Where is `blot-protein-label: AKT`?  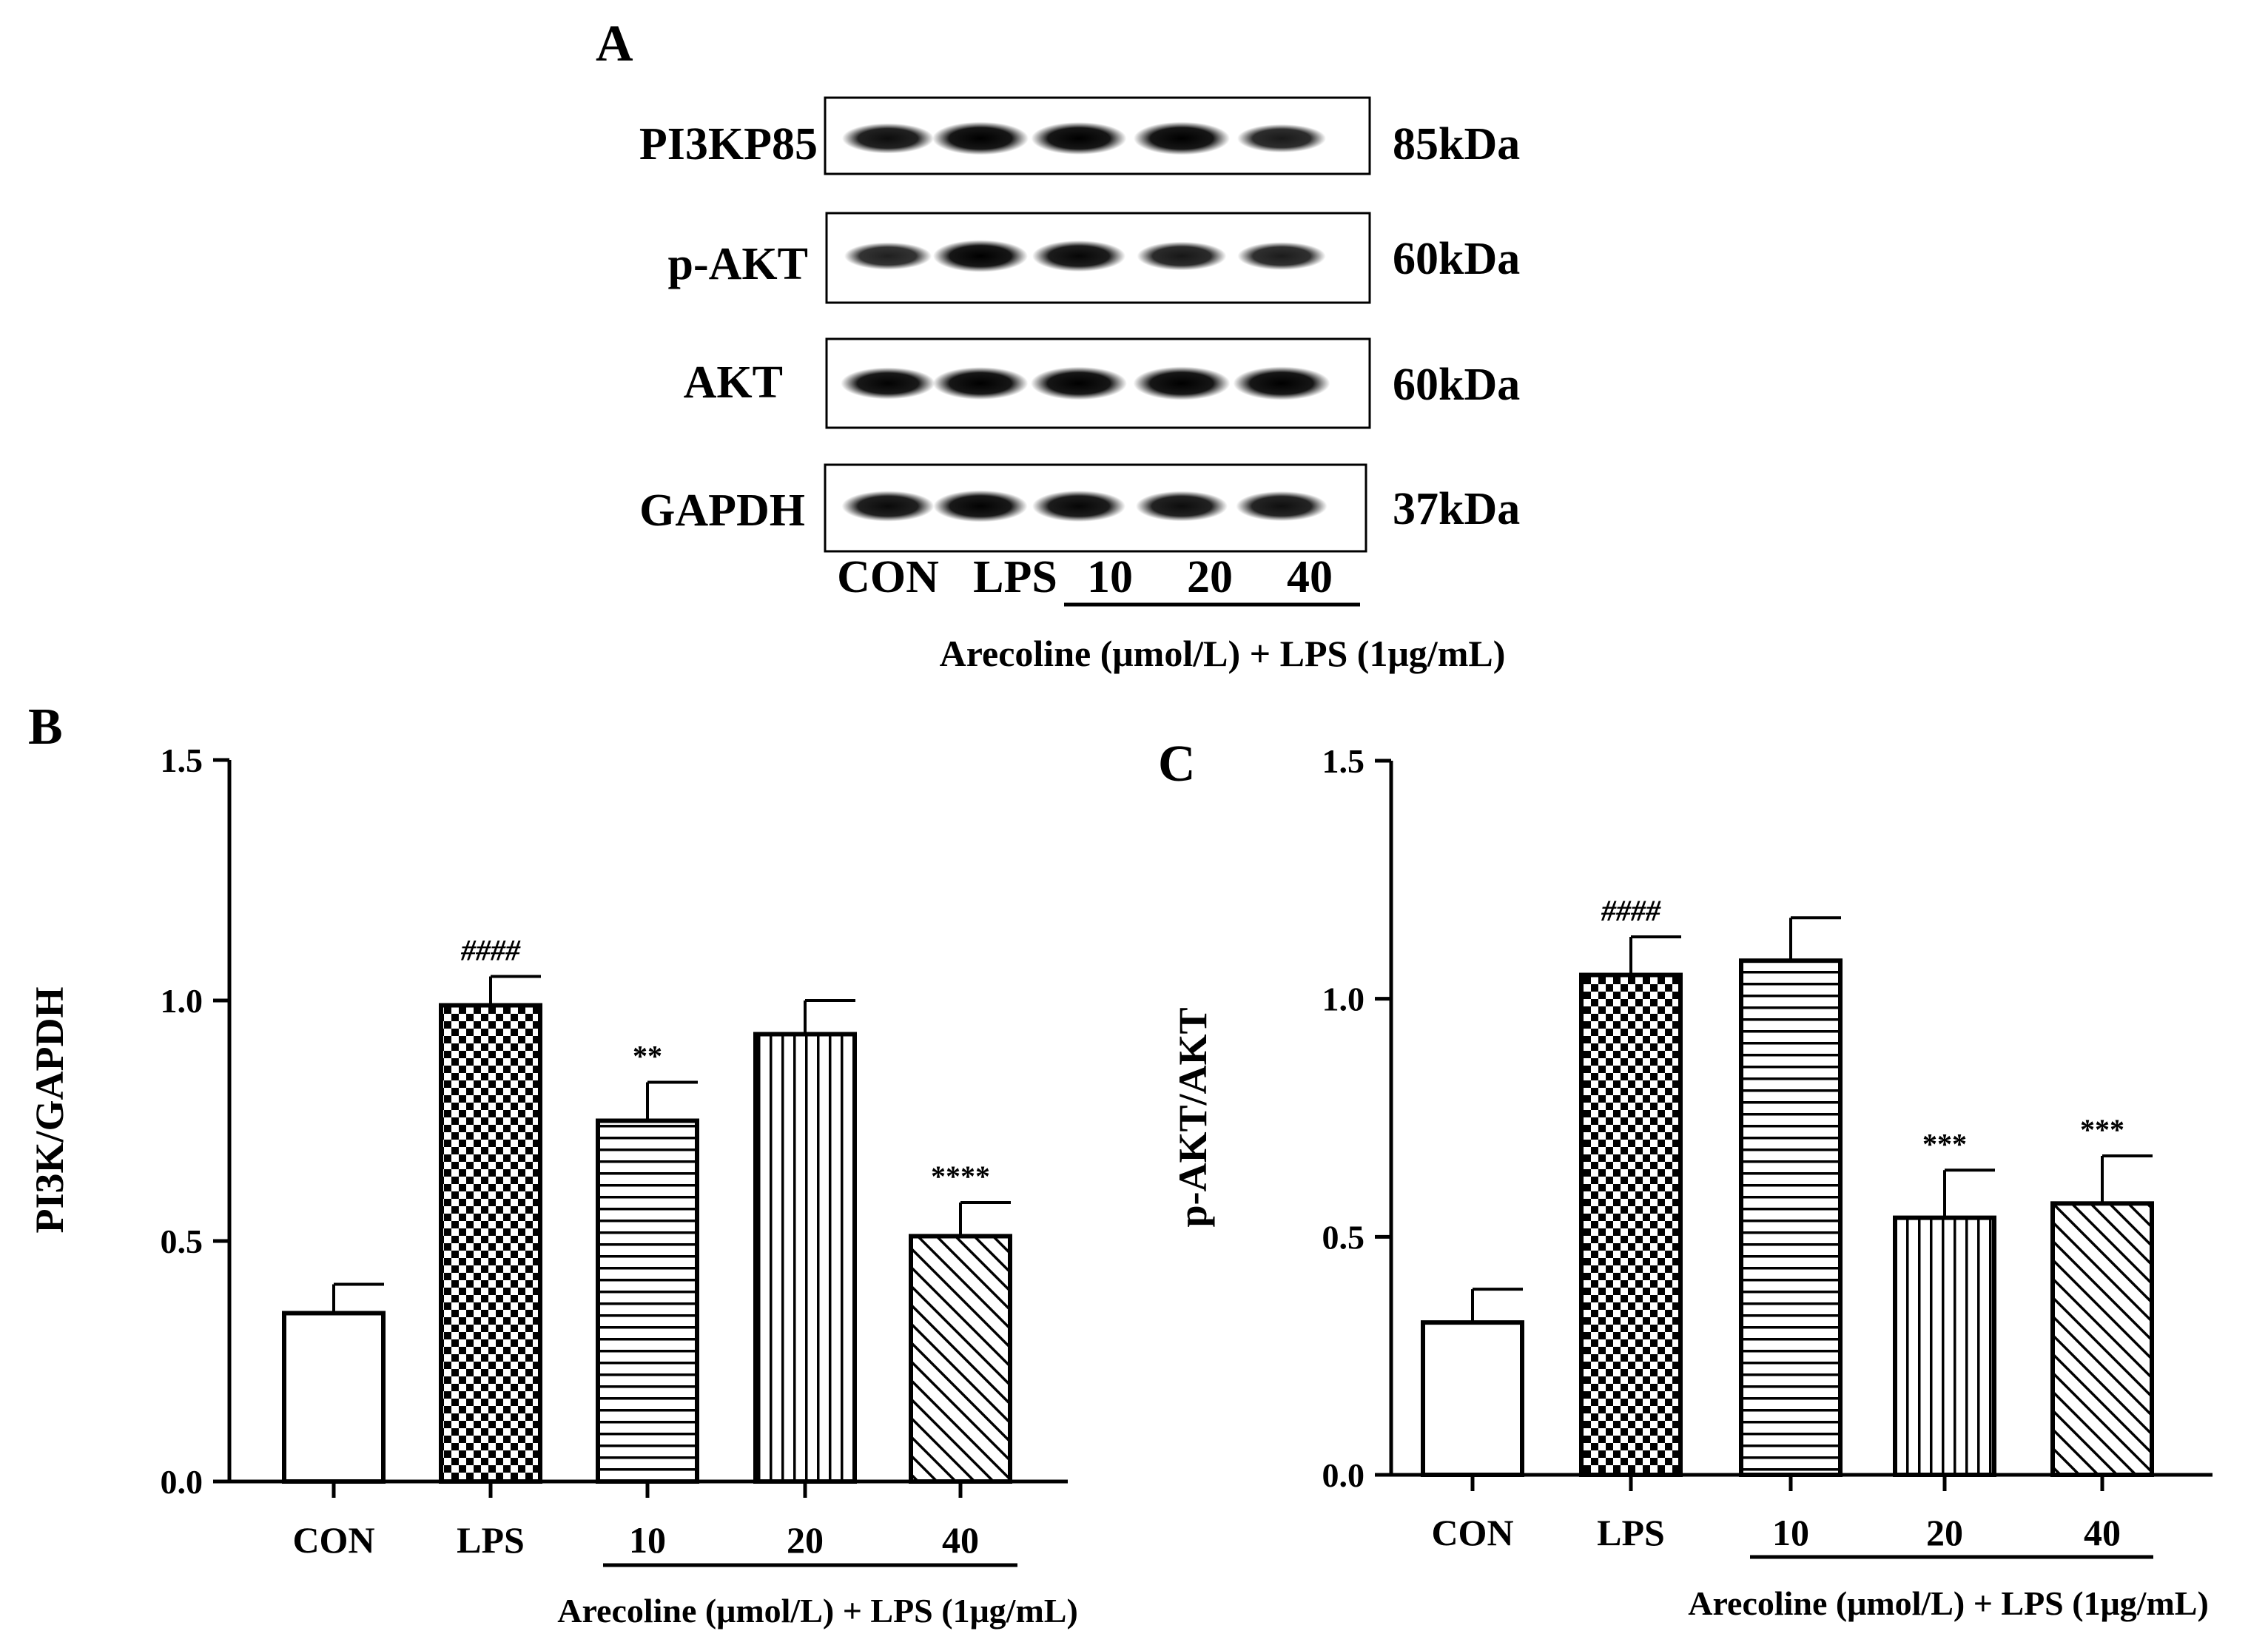 blot-protein-label: AKT is located at coordinates (733, 382).